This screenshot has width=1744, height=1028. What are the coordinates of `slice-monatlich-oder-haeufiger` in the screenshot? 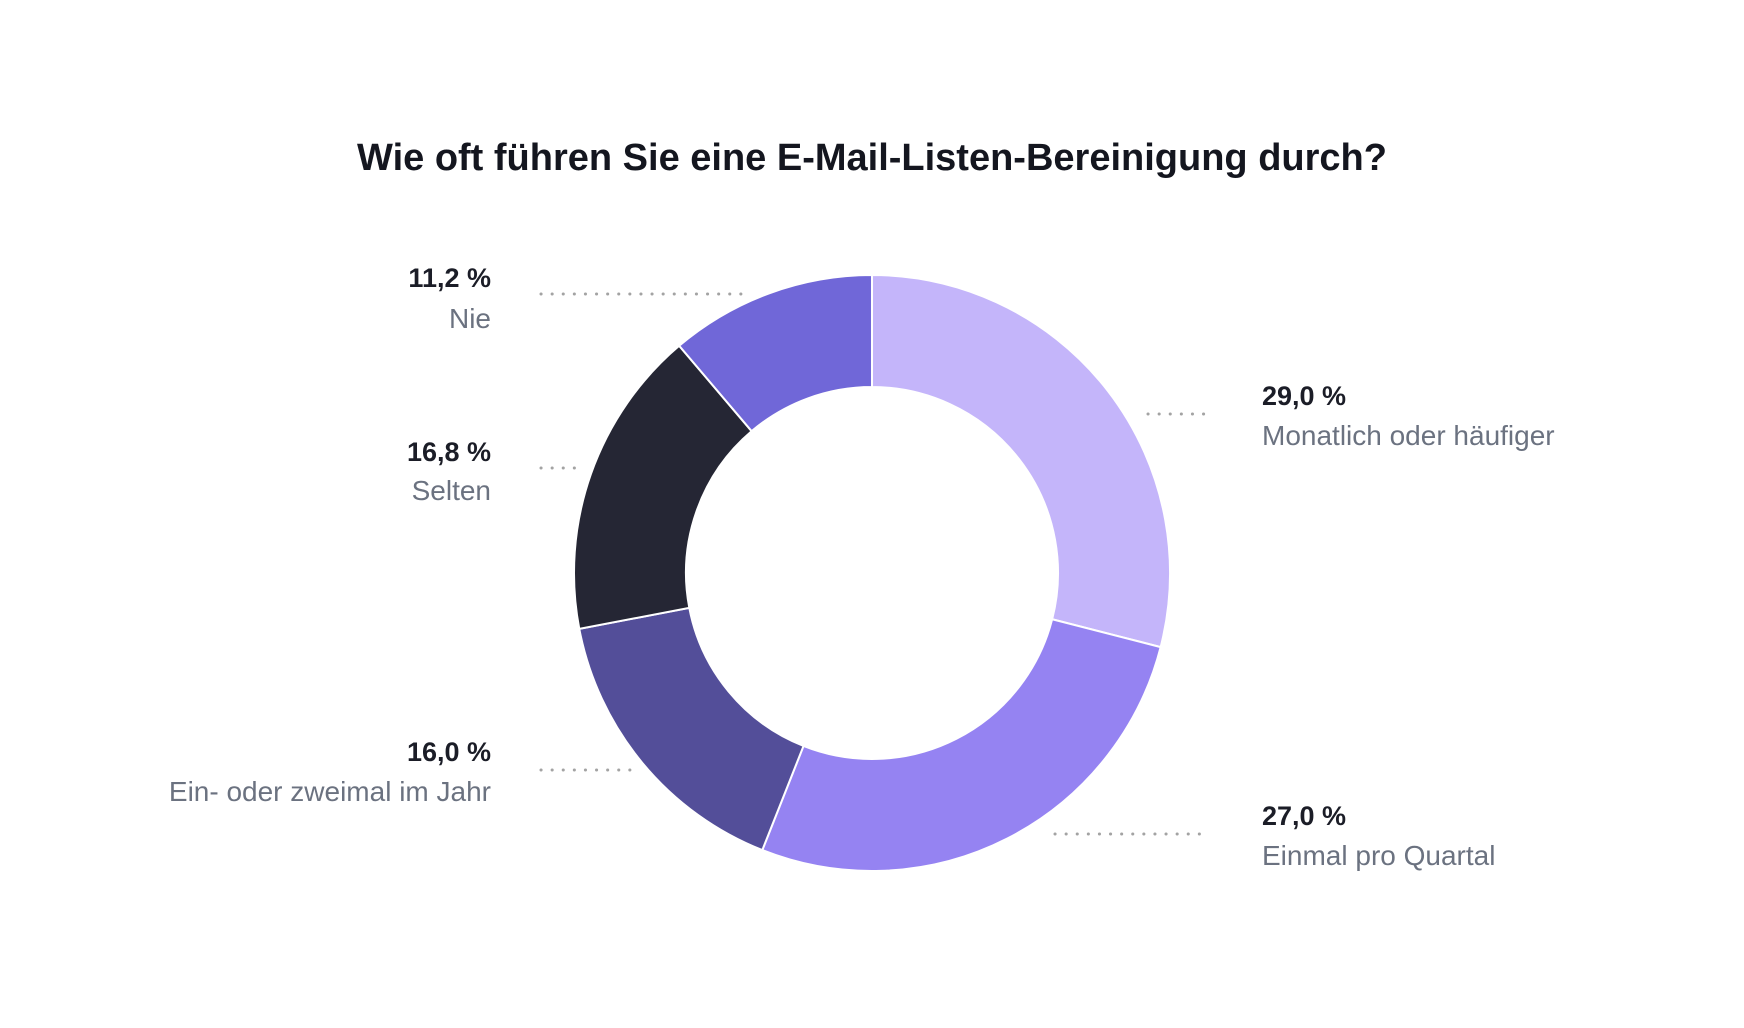 It's located at (1021, 461).